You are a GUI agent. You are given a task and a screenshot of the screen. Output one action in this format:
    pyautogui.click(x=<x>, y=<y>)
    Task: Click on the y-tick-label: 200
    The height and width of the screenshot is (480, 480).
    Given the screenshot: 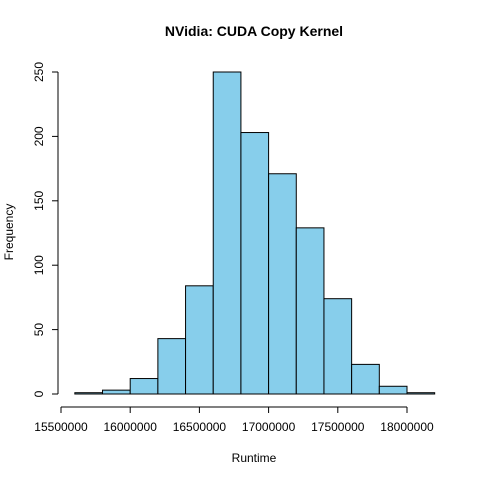 What is the action you would take?
    pyautogui.click(x=39, y=136)
    